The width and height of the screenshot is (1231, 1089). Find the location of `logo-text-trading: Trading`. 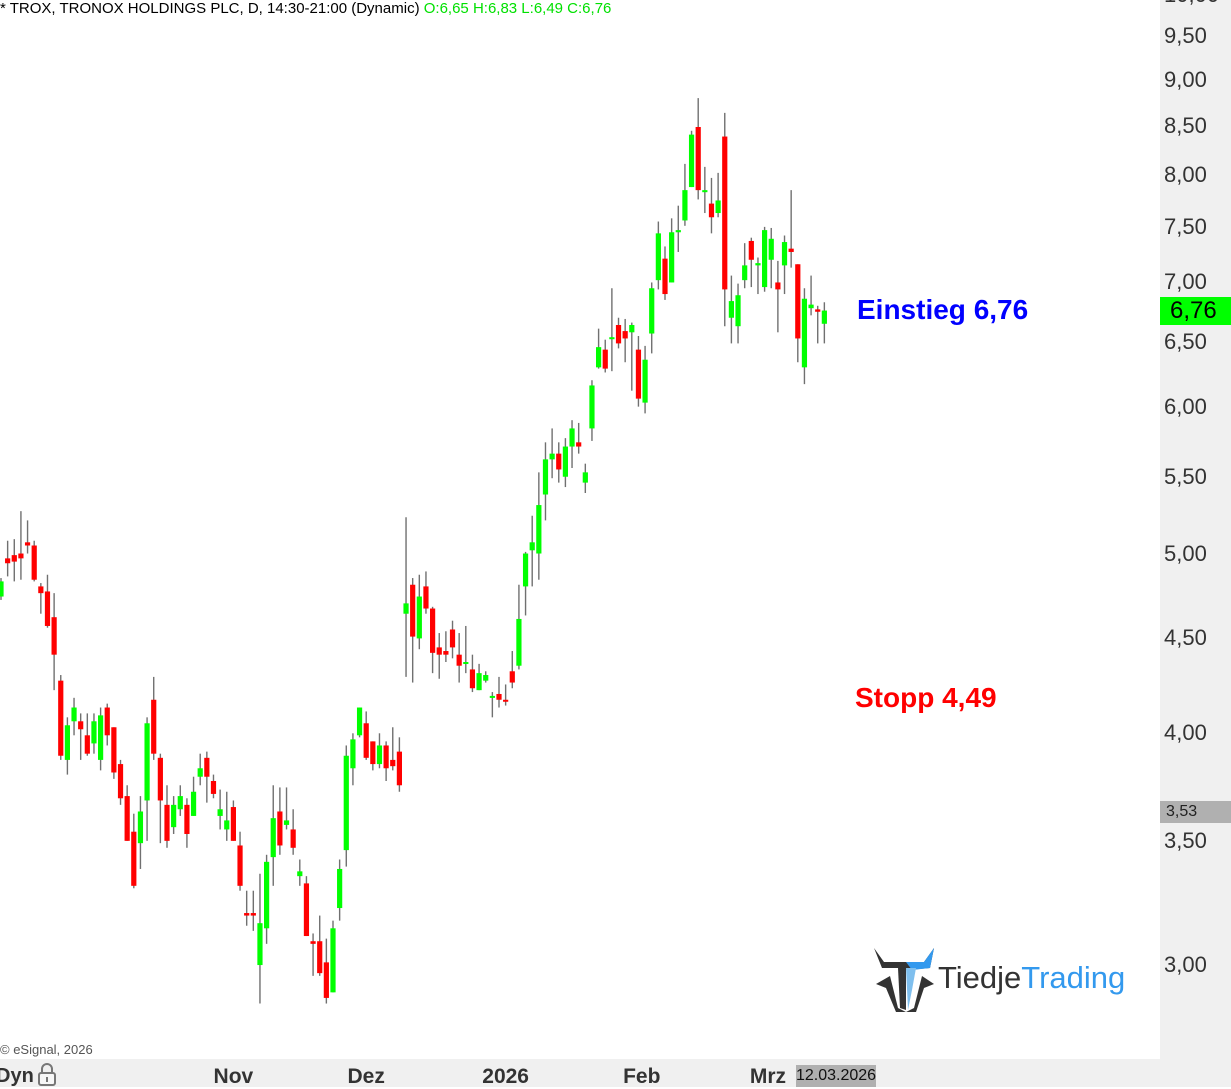

logo-text-trading: Trading is located at coordinates (1073, 977).